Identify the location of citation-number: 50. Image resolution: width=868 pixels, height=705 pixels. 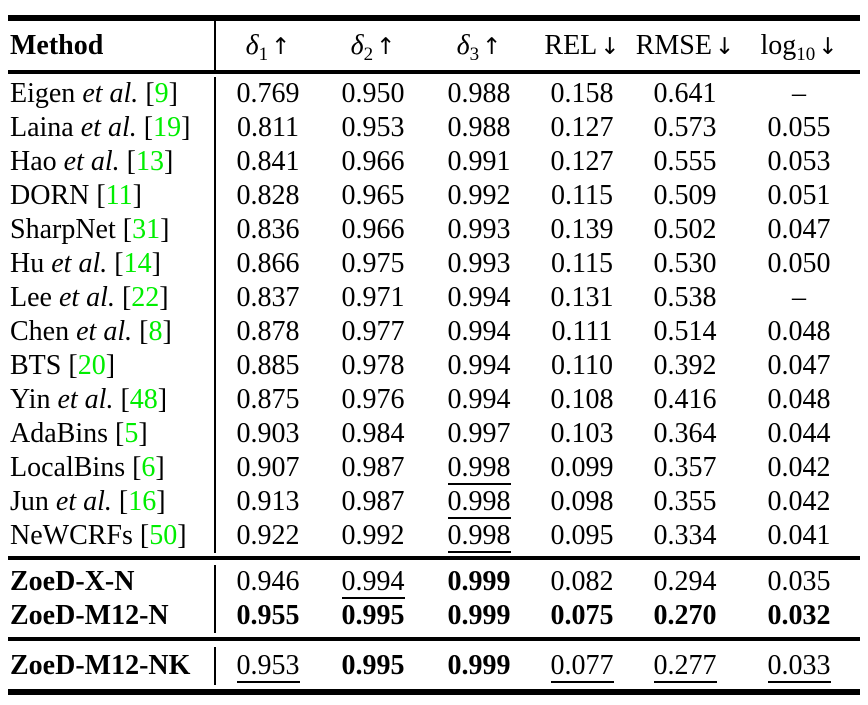
(163, 535).